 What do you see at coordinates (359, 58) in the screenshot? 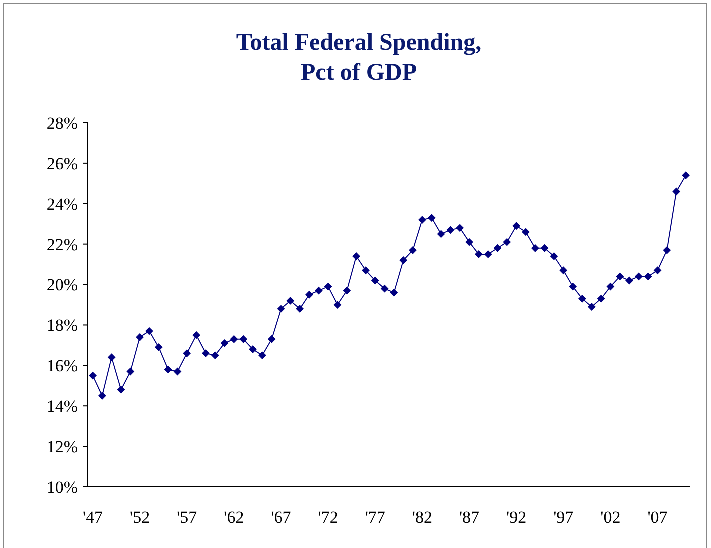
I see `chart-title: Total Federal Spending, Pct of GDP` at bounding box center [359, 58].